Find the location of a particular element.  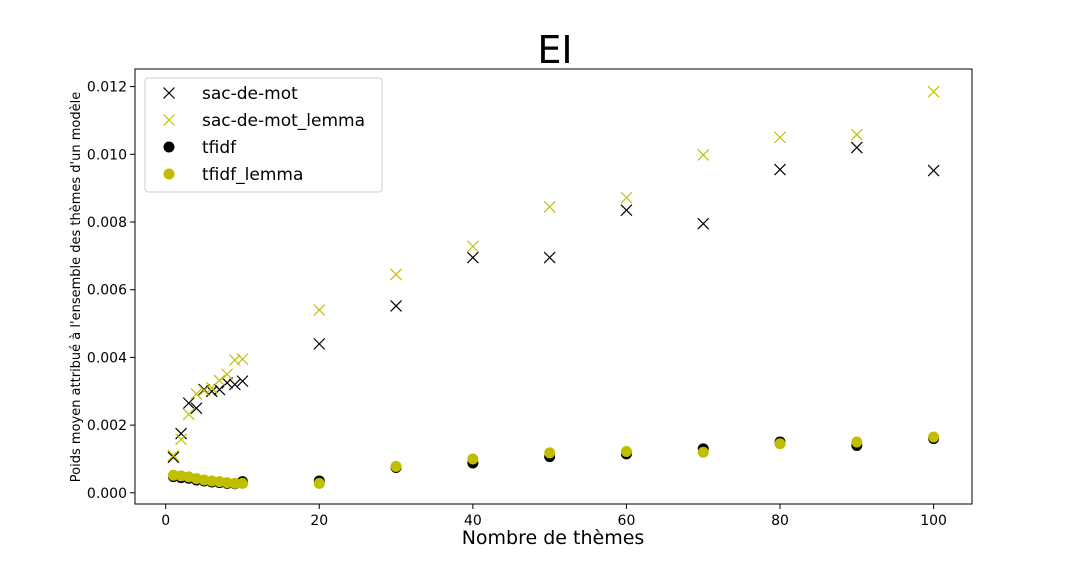

legend-box is located at coordinates (263, 135).